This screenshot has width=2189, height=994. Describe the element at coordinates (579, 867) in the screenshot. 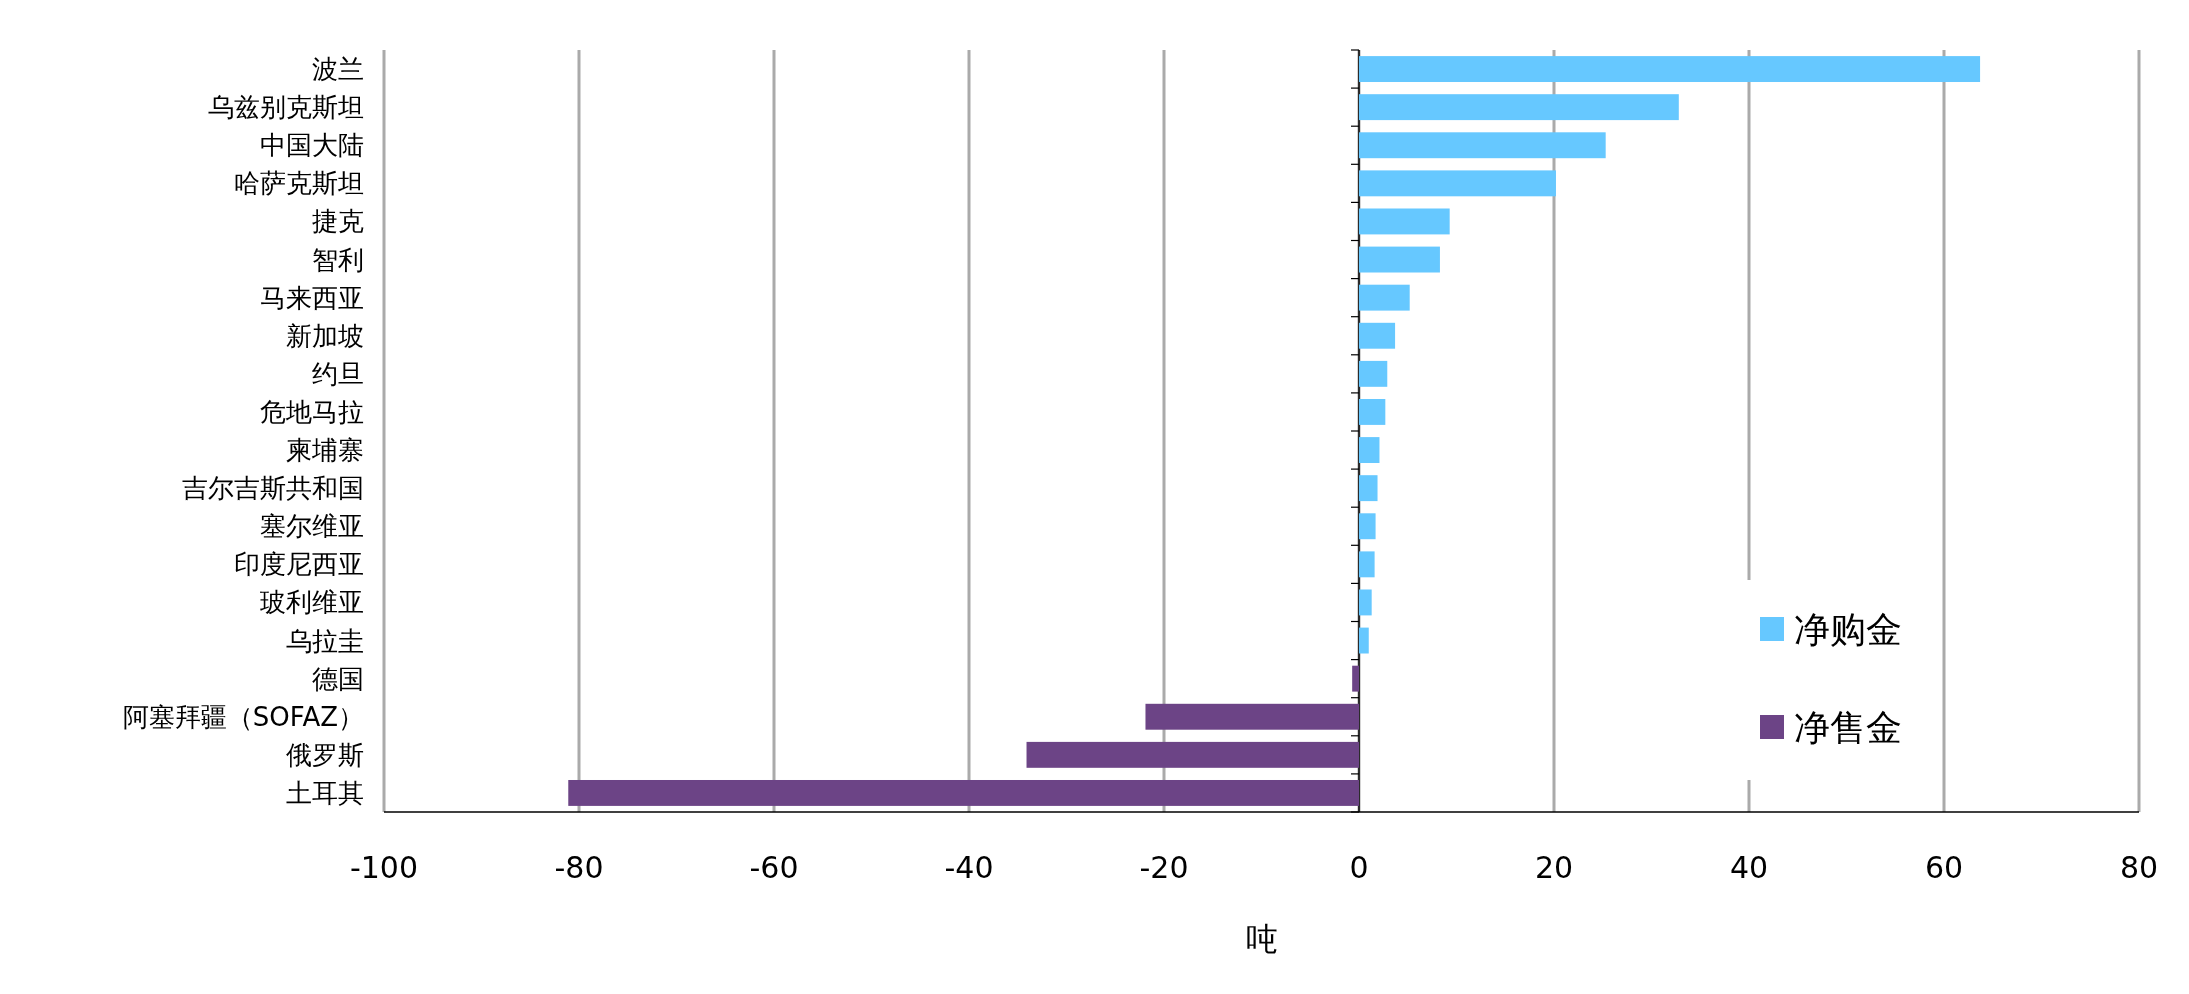

I see `x-tick-label: -80` at that location.